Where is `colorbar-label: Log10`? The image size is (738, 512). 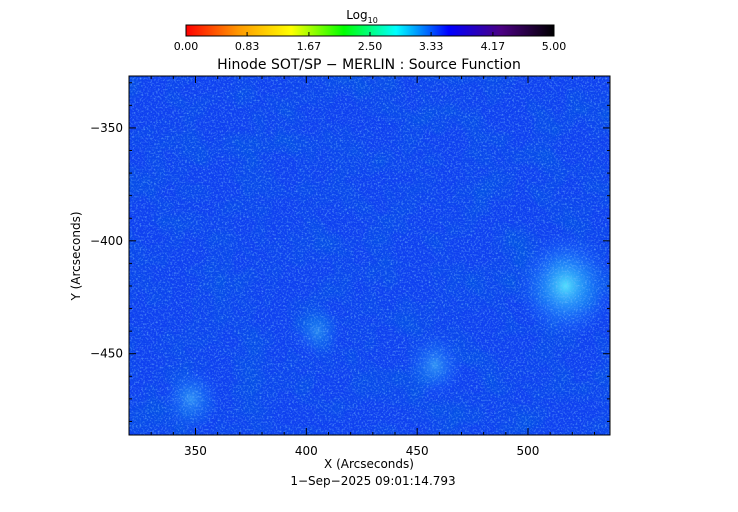
colorbar-label: Log10 is located at coordinates (362, 16).